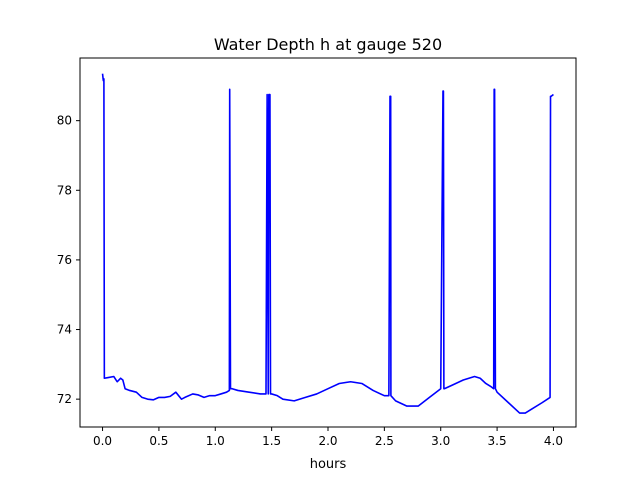 The image size is (640, 485). I want to click on x-tick-label: 1.5, so click(271, 441).